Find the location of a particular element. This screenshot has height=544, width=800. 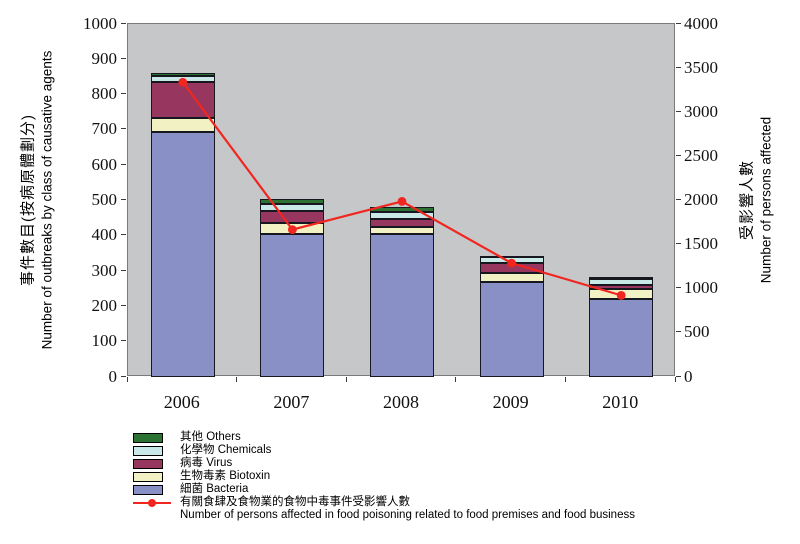

bar-segment-2010-others is located at coordinates (621, 278).